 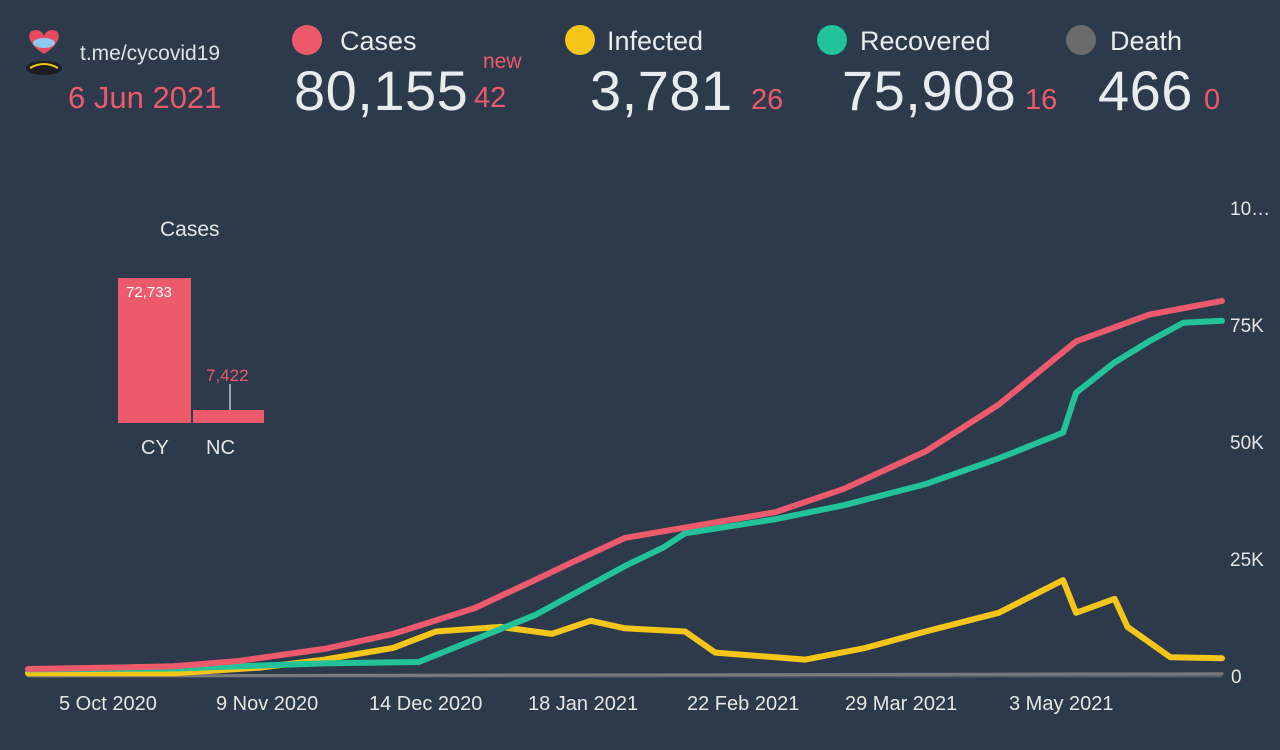 I want to click on y-tick-50k: 50K, so click(x=1247, y=443).